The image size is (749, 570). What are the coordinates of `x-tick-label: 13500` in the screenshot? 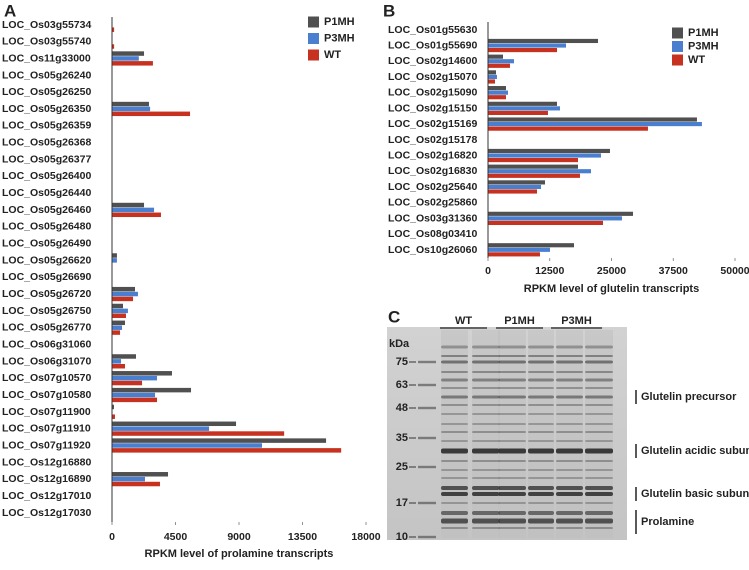 It's located at (302, 537).